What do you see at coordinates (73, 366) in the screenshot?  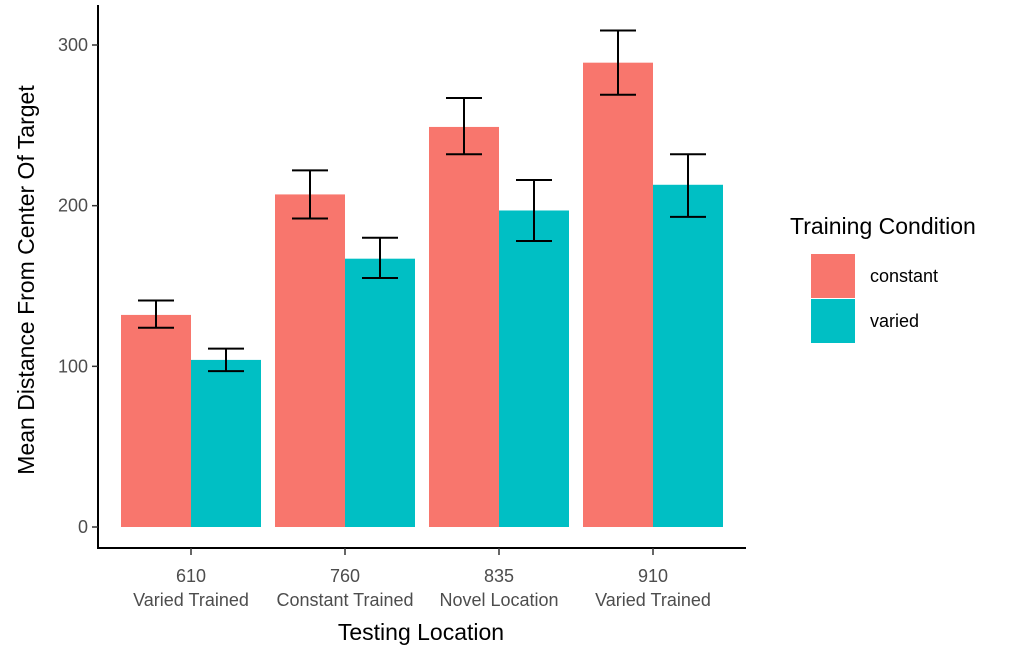 I see `y-tick-label: 100` at bounding box center [73, 366].